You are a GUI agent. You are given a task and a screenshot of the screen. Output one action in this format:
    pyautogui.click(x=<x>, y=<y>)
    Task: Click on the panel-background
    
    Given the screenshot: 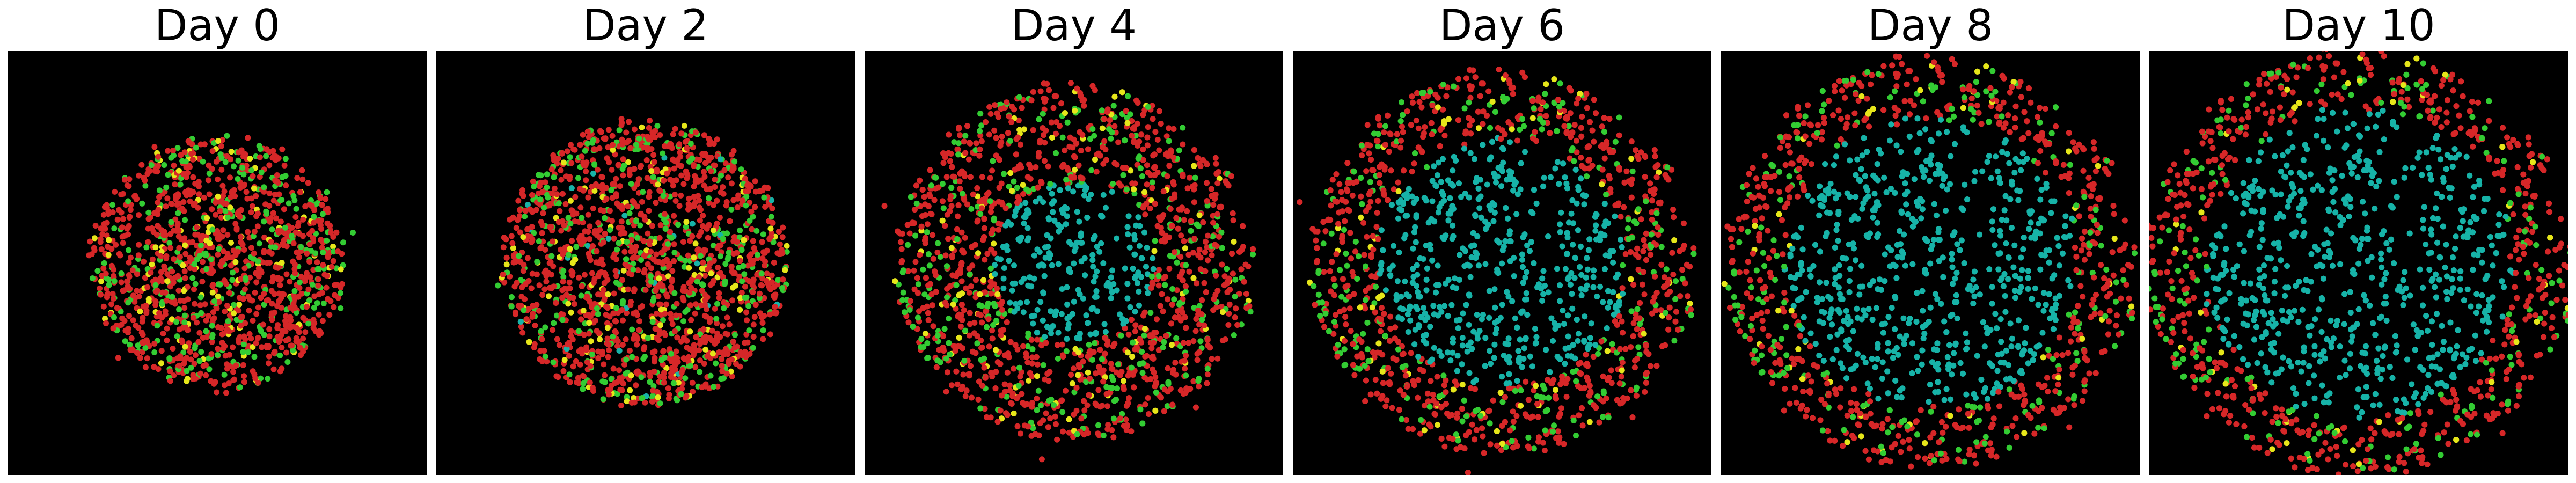 What is the action you would take?
    pyautogui.click(x=217, y=263)
    